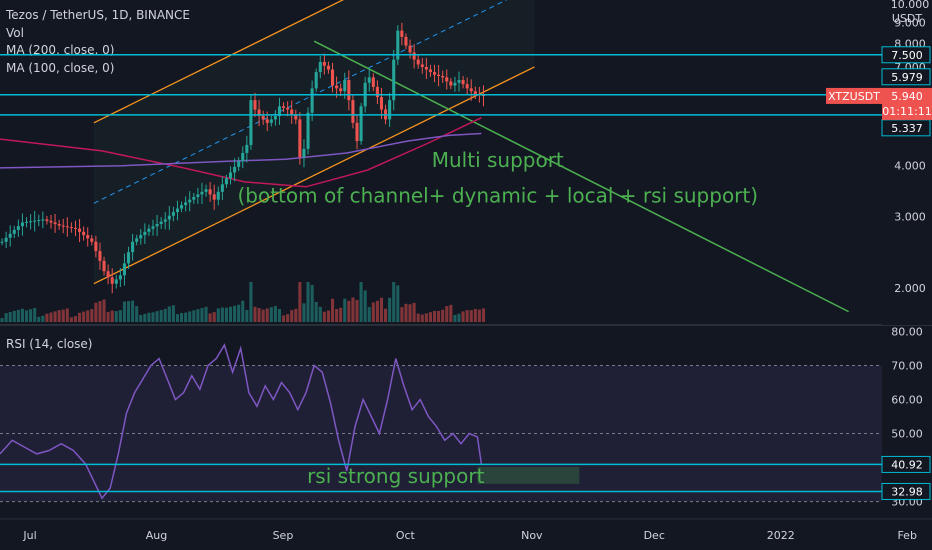  What do you see at coordinates (528, 475) in the screenshot?
I see `rsi-support-box` at bounding box center [528, 475].